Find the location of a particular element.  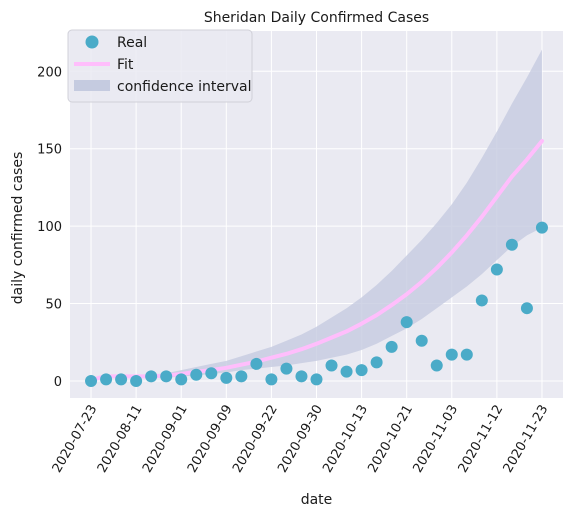

x-tick-label: 2020-09-30 is located at coordinates (300, 439).